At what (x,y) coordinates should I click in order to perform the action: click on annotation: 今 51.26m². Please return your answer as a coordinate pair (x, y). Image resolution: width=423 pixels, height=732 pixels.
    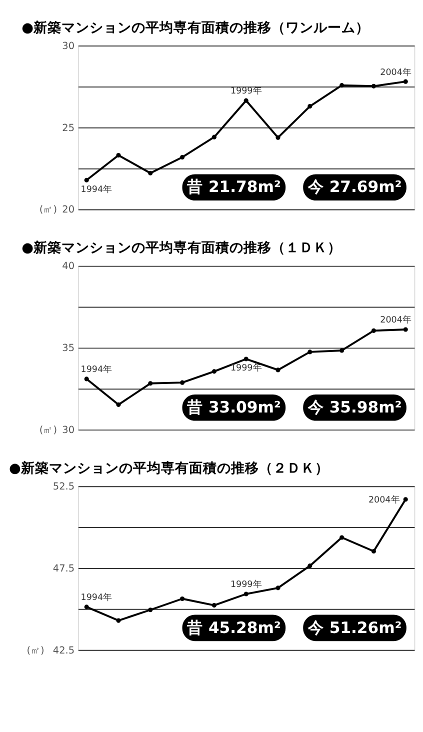
    Looking at the image, I should click on (354, 627).